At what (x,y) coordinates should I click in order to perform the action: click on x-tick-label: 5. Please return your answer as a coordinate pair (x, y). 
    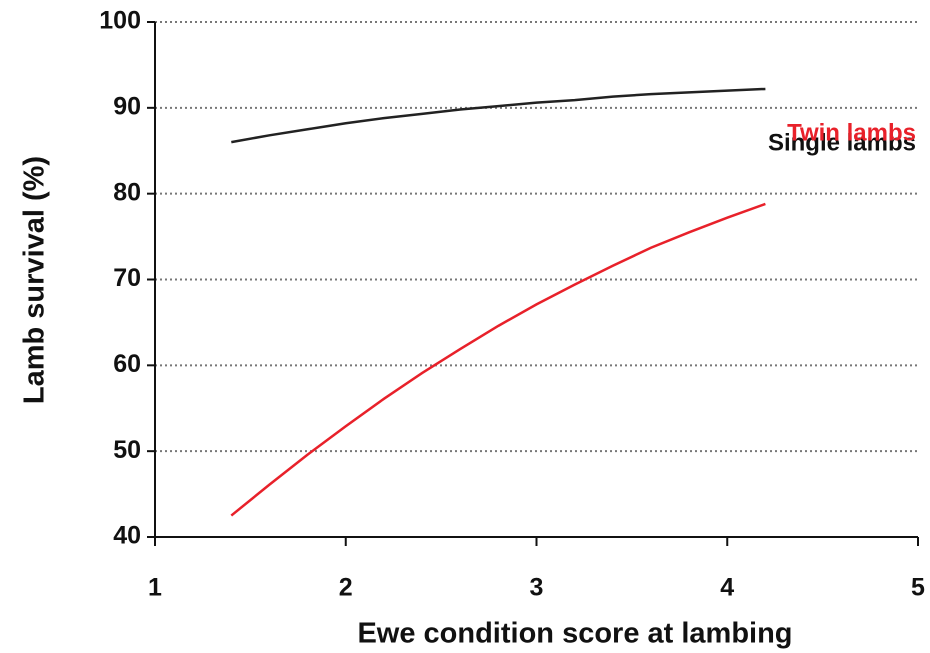
    Looking at the image, I should click on (918, 588).